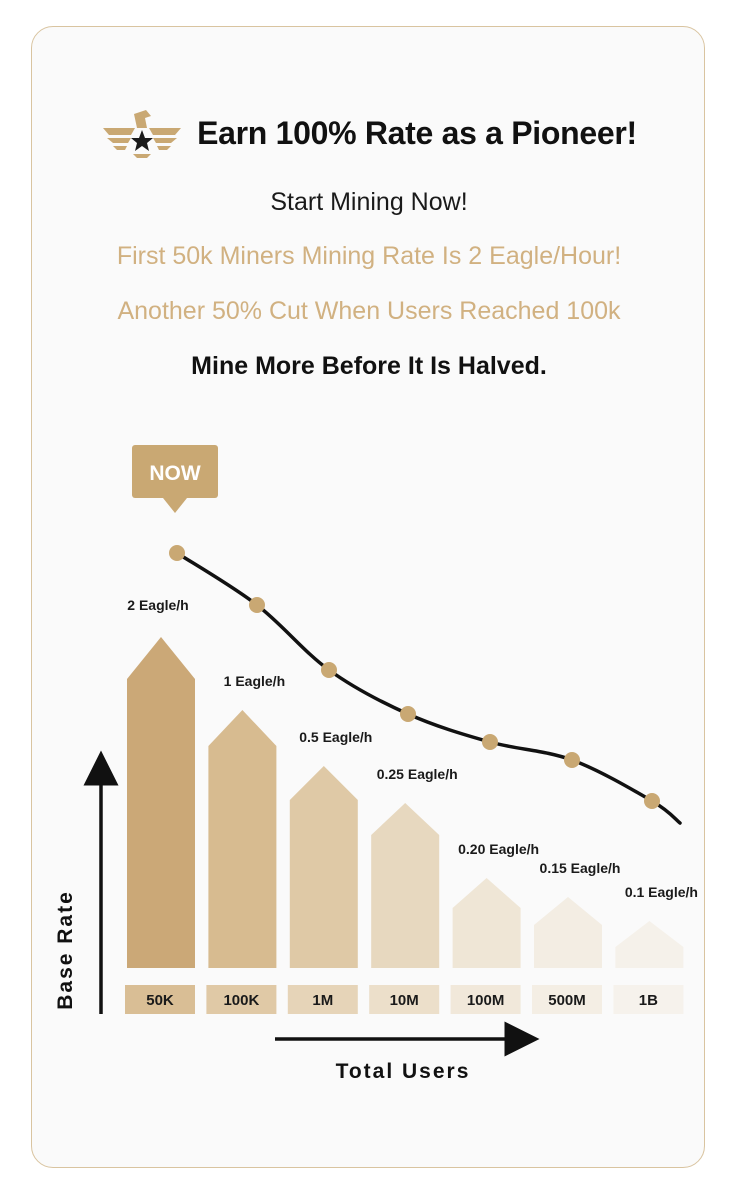 This screenshot has width=738, height=1200. What do you see at coordinates (652, 801) in the screenshot?
I see `trend-point-1b` at bounding box center [652, 801].